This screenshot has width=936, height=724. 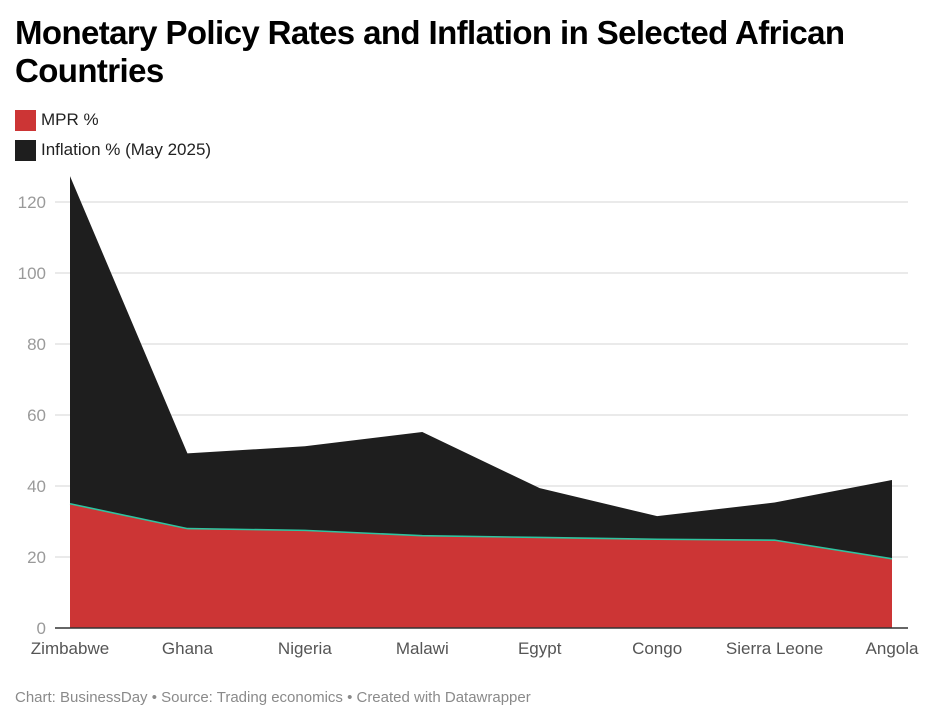 I want to click on legend-swatch-mpr, so click(x=25, y=120).